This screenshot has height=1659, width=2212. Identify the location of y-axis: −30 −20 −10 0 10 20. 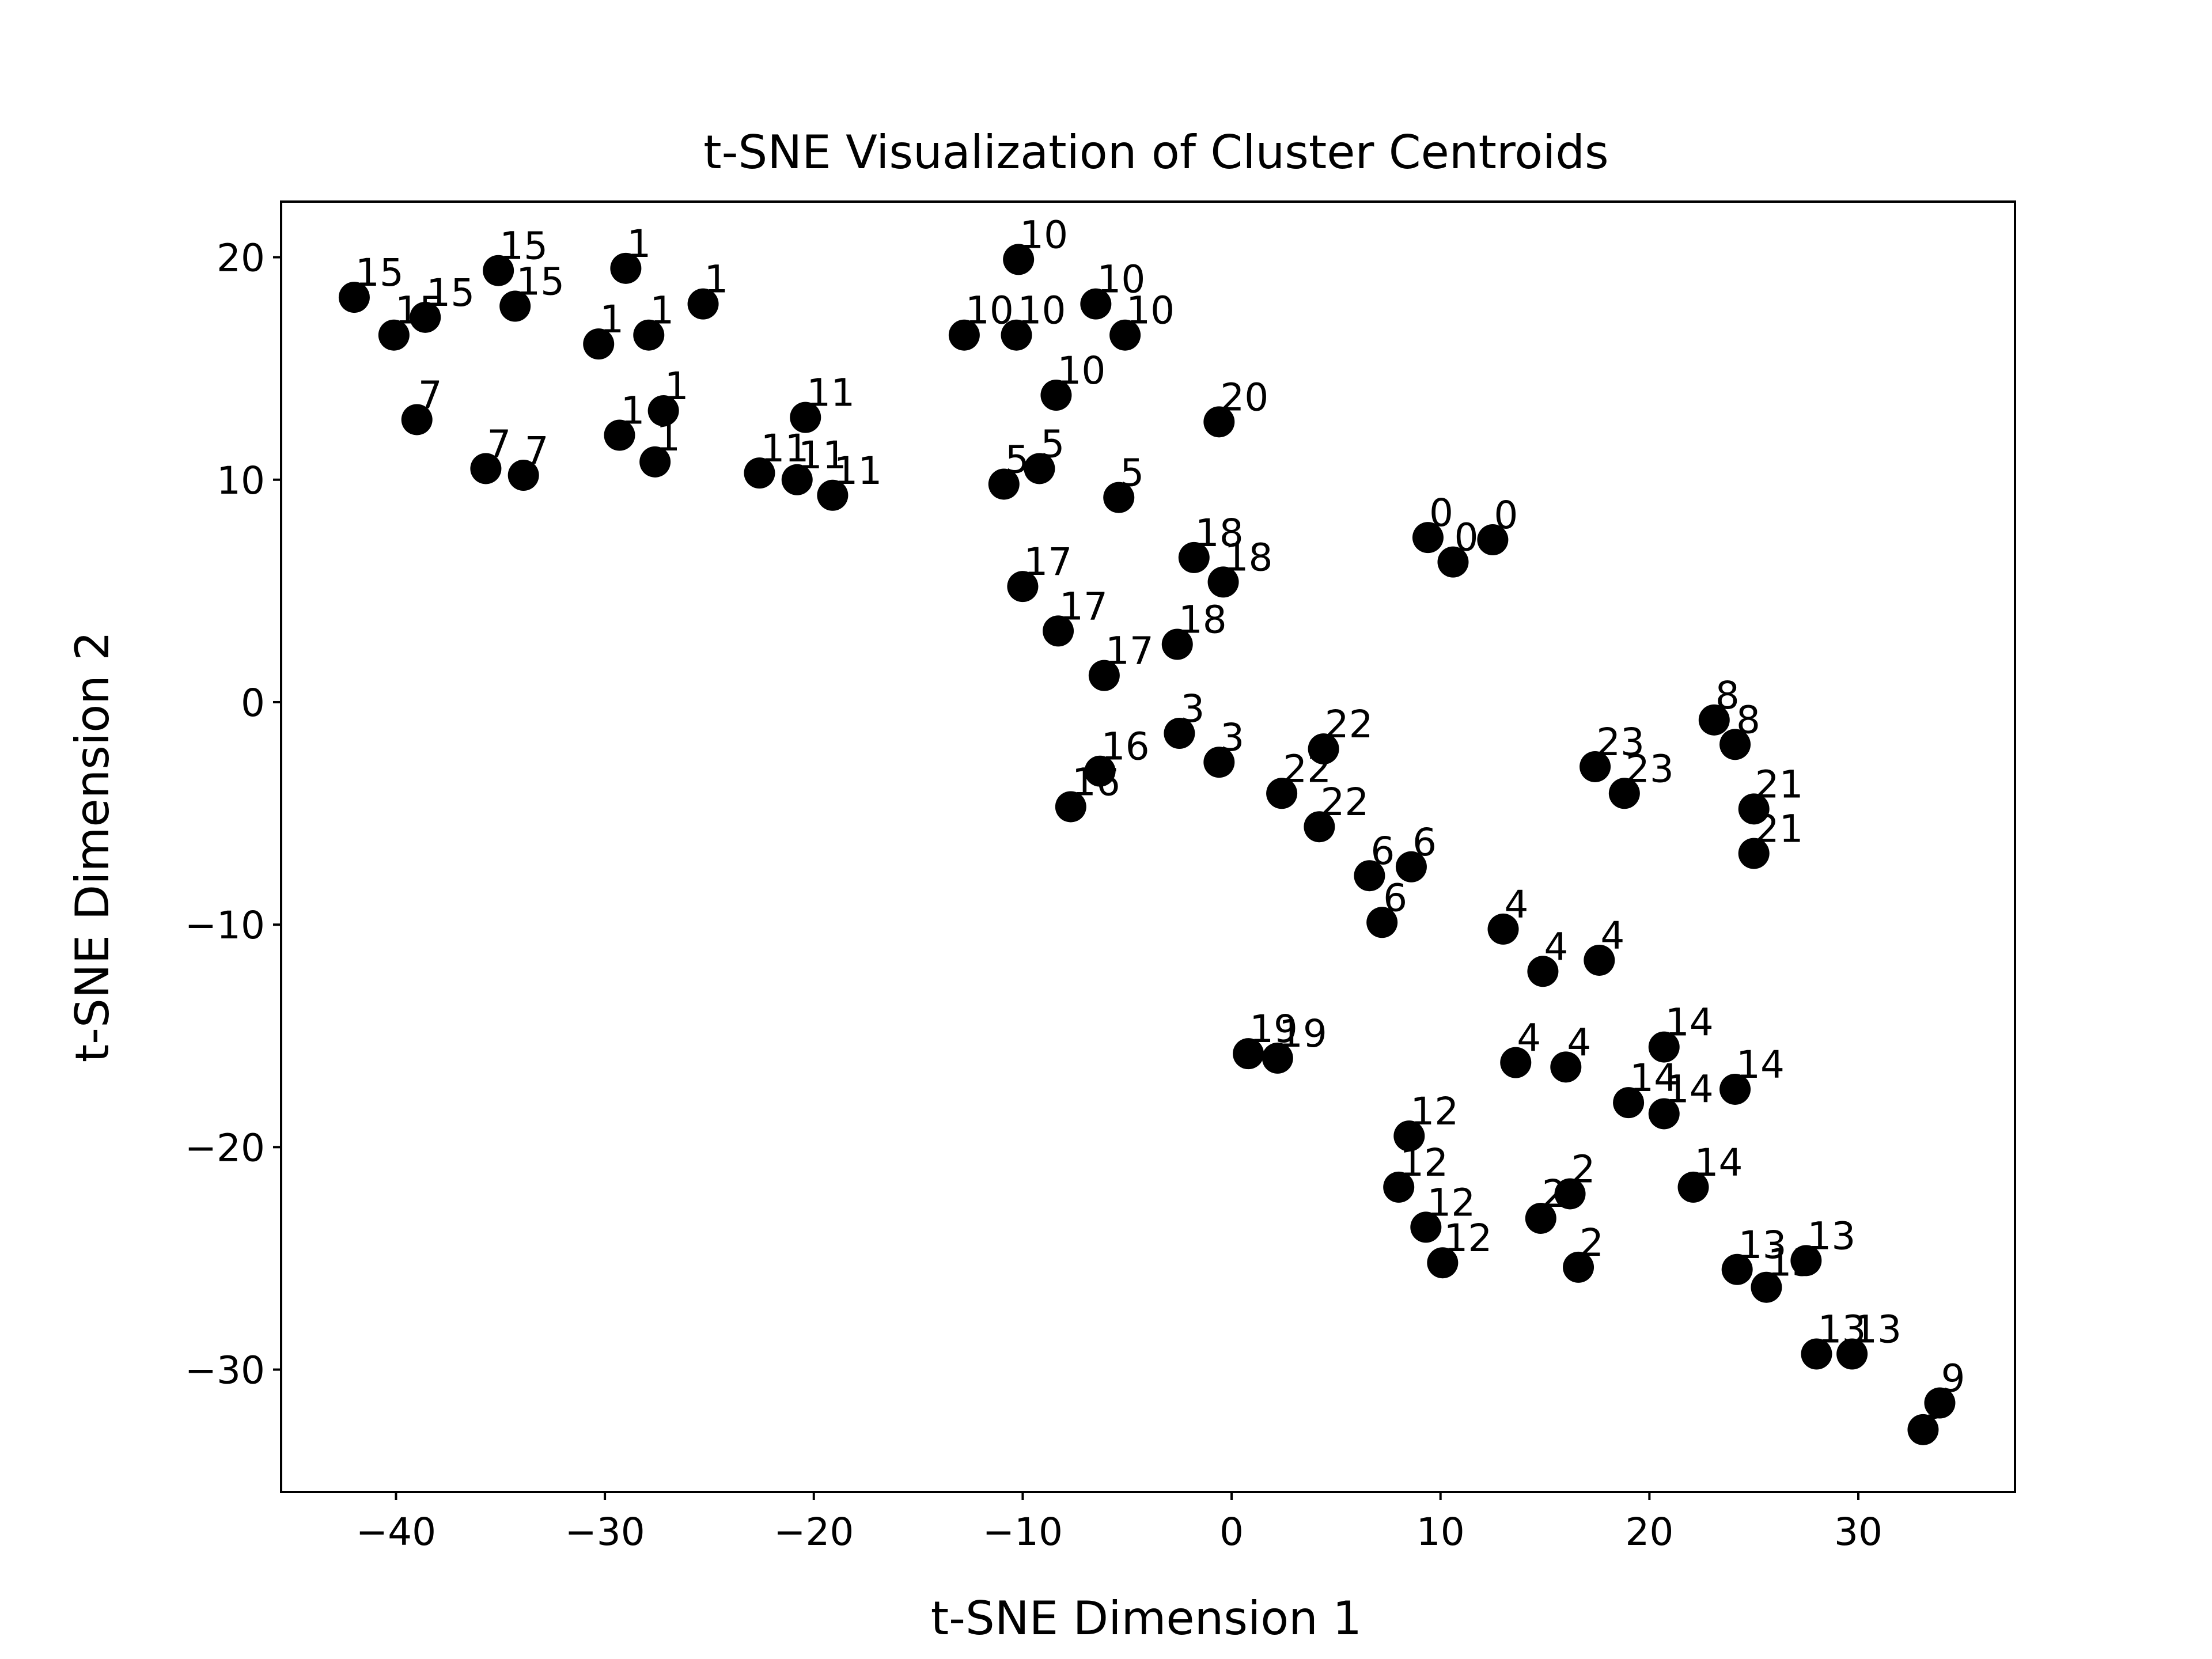
(233, 814).